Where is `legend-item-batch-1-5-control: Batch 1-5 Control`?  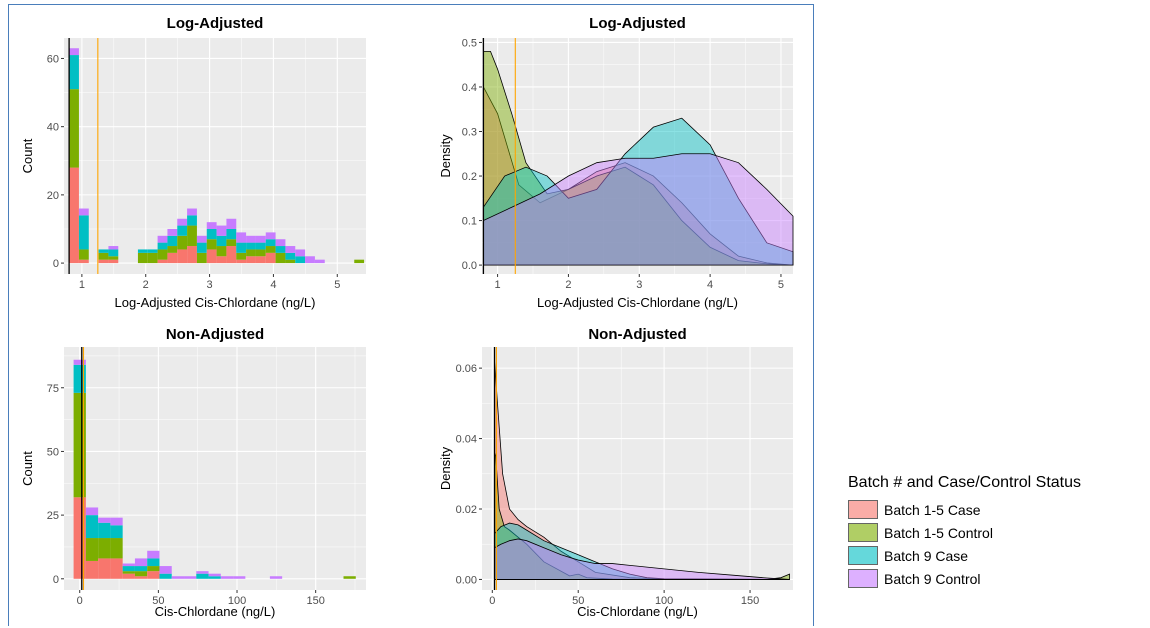
legend-item-batch-1-5-control: Batch 1-5 Control is located at coordinates (964, 532).